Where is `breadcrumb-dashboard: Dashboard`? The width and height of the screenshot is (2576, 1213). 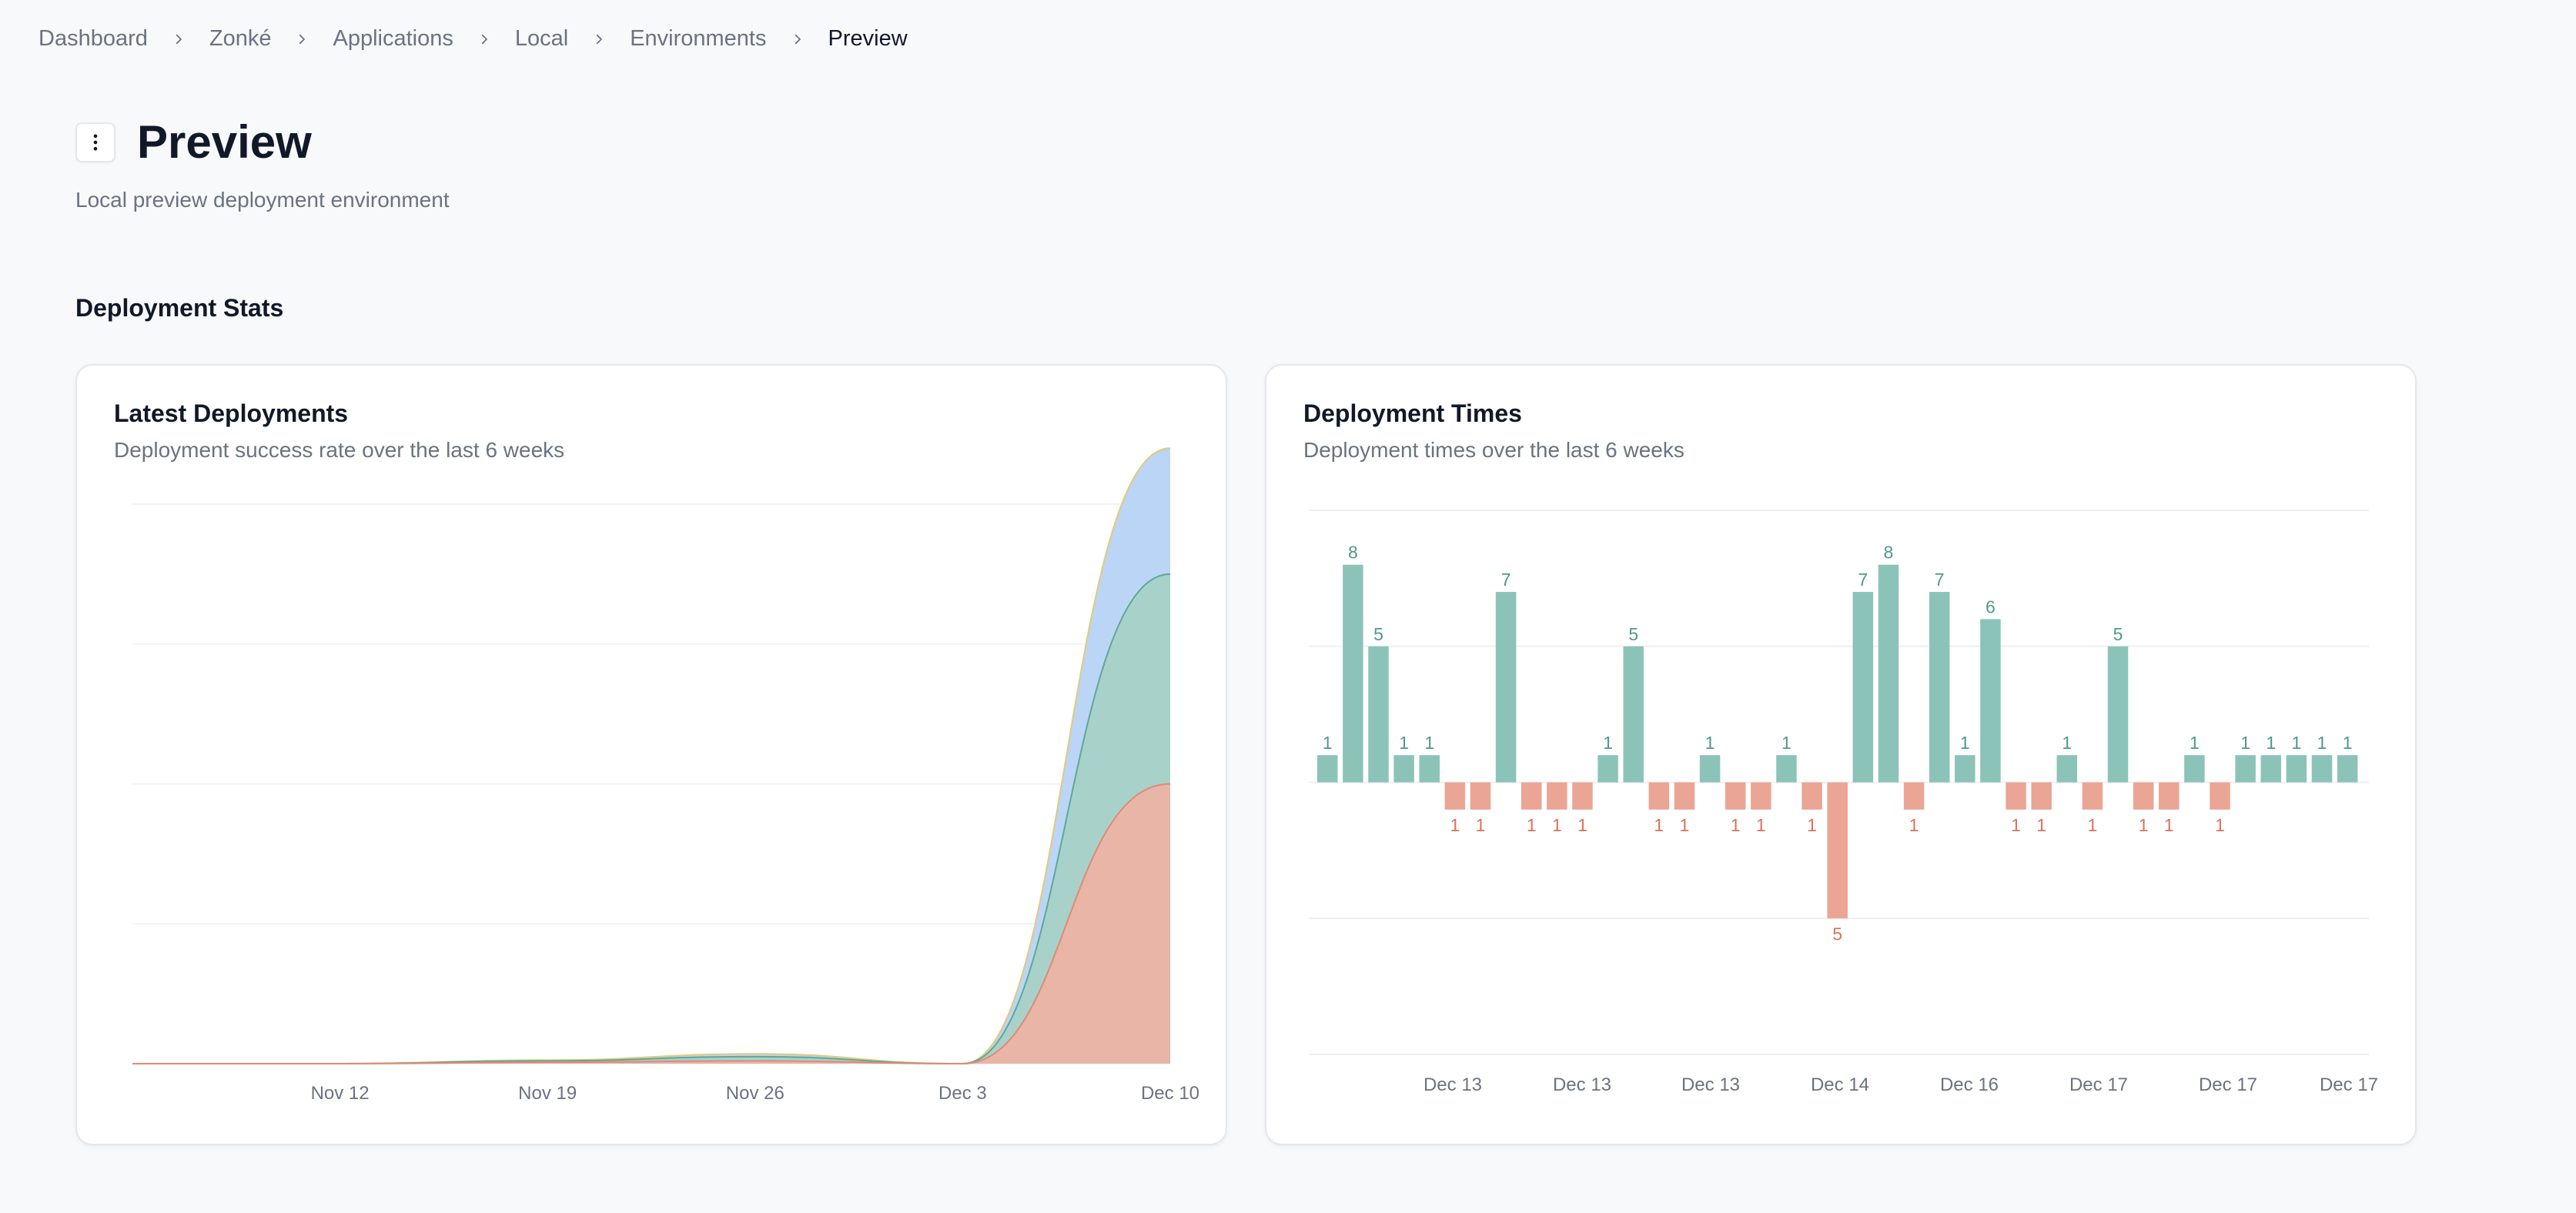 breadcrumb-dashboard: Dashboard is located at coordinates (93, 39).